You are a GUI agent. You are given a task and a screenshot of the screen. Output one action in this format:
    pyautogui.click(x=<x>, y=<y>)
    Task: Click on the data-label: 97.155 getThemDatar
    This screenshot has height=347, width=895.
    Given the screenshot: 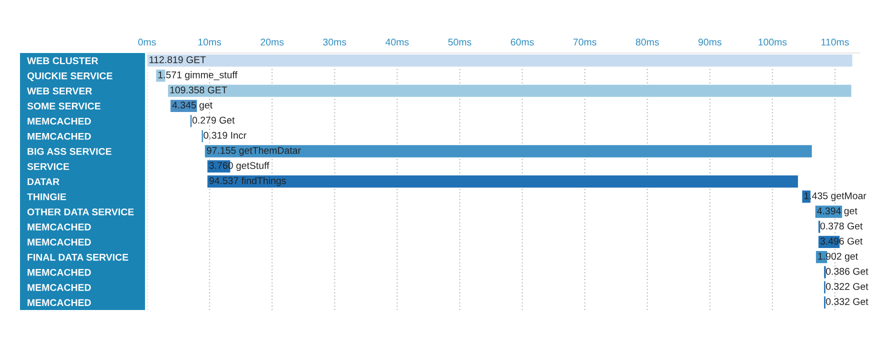 What is the action you would take?
    pyautogui.click(x=253, y=151)
    